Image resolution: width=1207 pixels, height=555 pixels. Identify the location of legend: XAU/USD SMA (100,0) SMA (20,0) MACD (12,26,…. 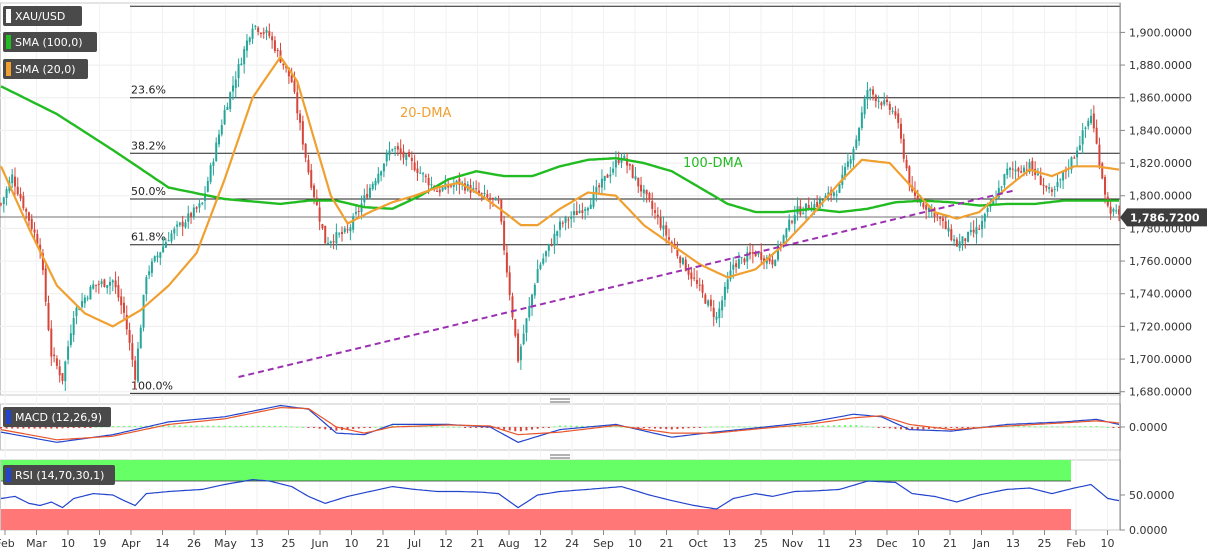
(59, 245).